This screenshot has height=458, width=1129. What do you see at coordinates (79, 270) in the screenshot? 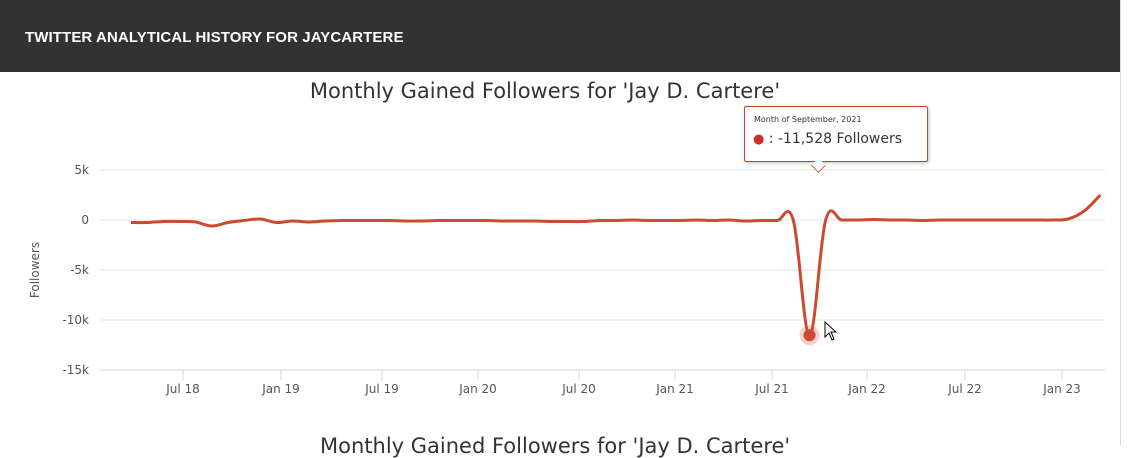
I see `y-tick-label: -5k` at bounding box center [79, 270].